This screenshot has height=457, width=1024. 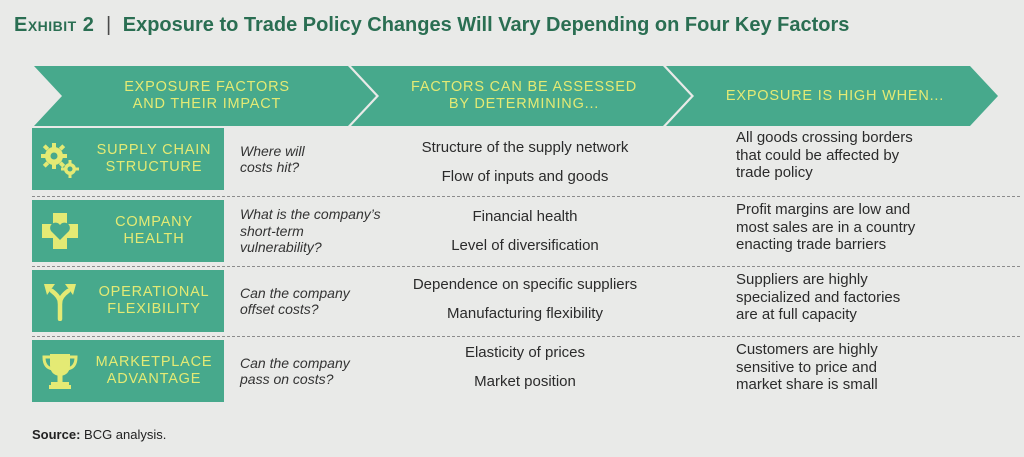 I want to click on assess-item: Market position, so click(x=525, y=381).